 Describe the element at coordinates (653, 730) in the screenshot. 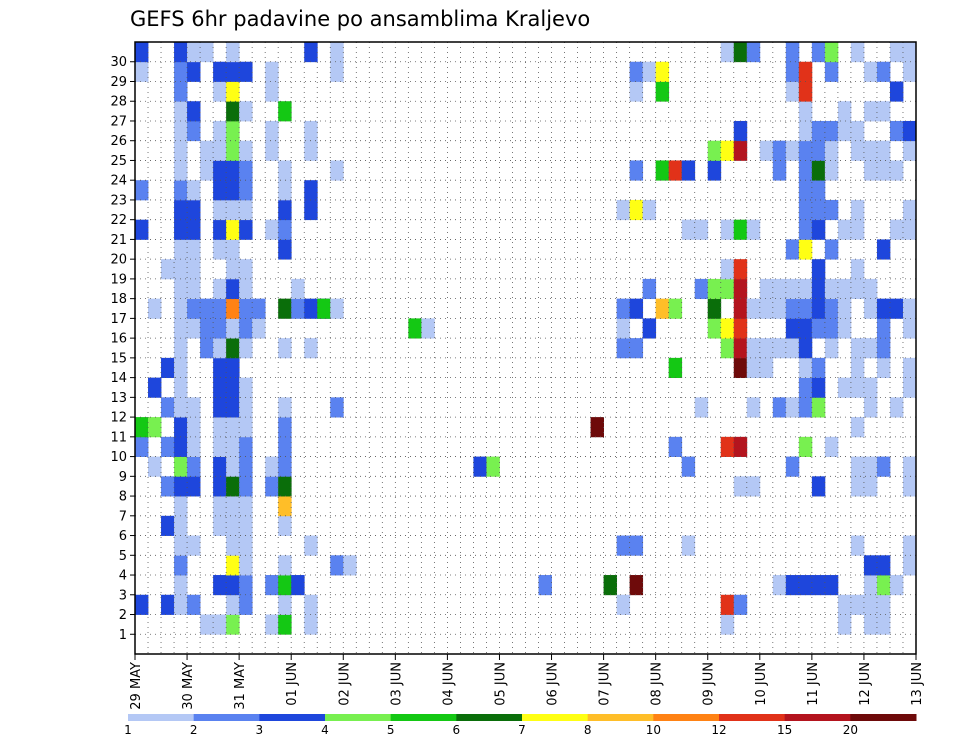

I see `colorbar-level-label: 10` at that location.